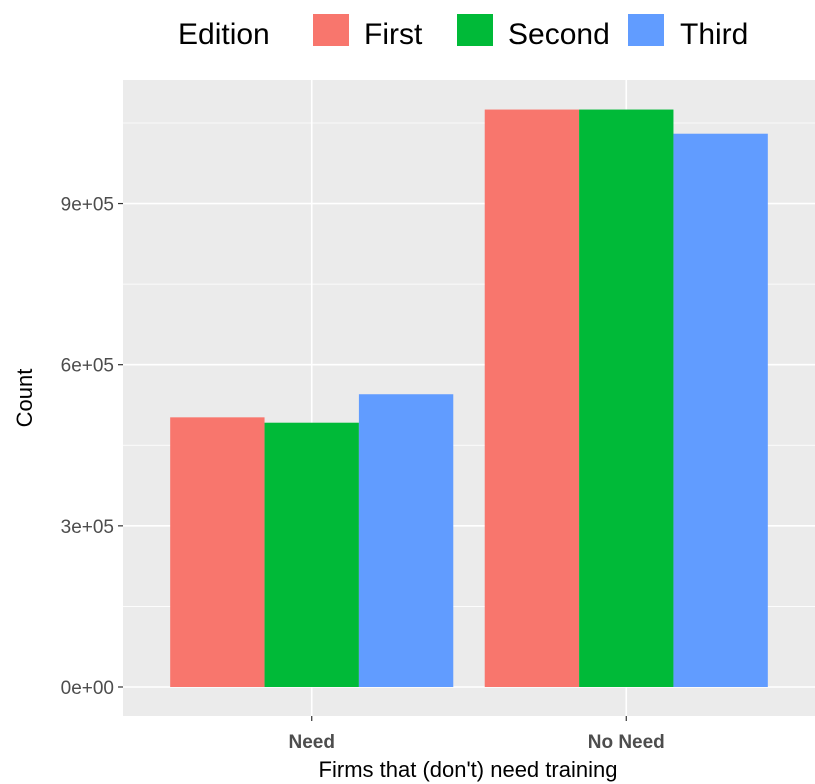 The image size is (815, 784). What do you see at coordinates (217, 552) in the screenshot?
I see `bar-first-need` at bounding box center [217, 552].